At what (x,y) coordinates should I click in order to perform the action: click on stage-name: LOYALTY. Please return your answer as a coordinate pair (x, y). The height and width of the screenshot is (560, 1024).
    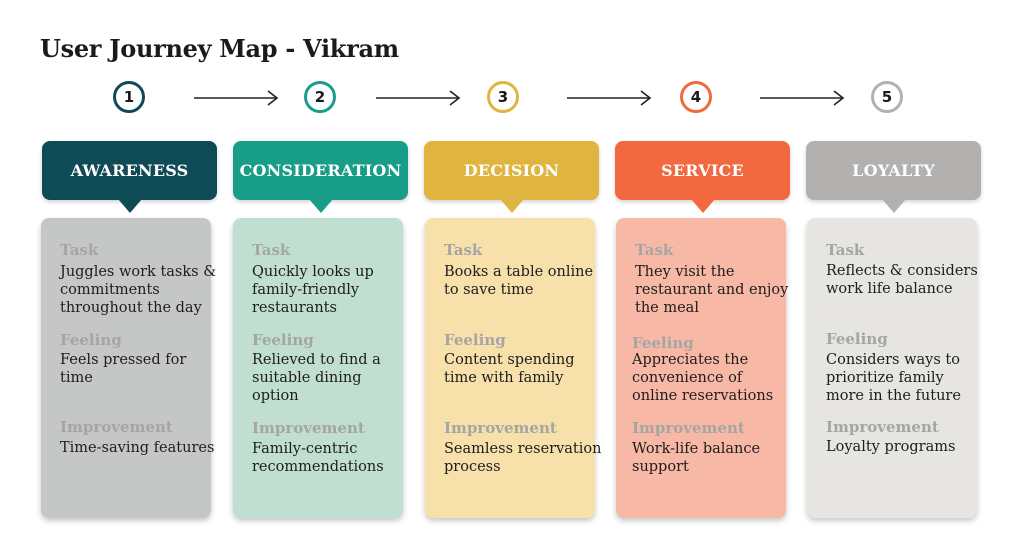
    Looking at the image, I should click on (893, 170).